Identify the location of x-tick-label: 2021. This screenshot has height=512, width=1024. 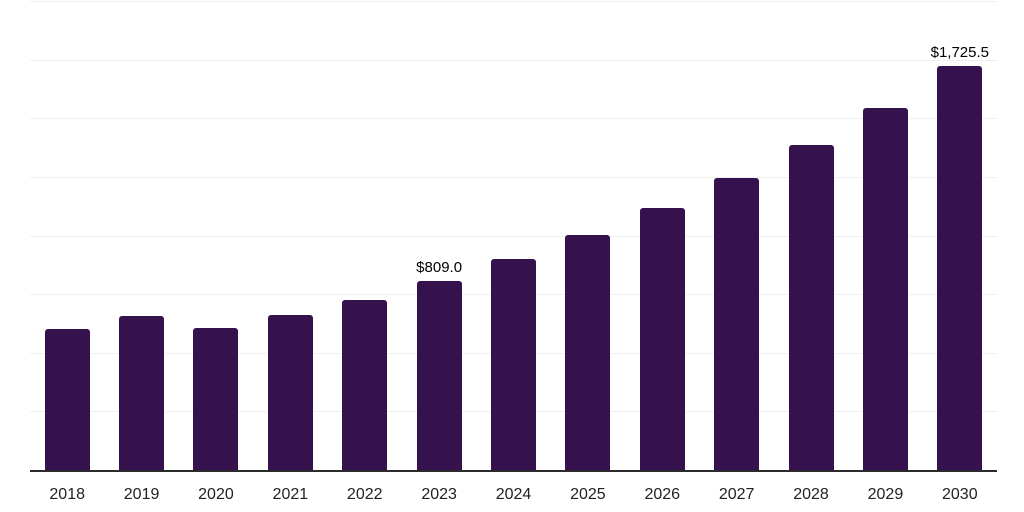
(290, 494).